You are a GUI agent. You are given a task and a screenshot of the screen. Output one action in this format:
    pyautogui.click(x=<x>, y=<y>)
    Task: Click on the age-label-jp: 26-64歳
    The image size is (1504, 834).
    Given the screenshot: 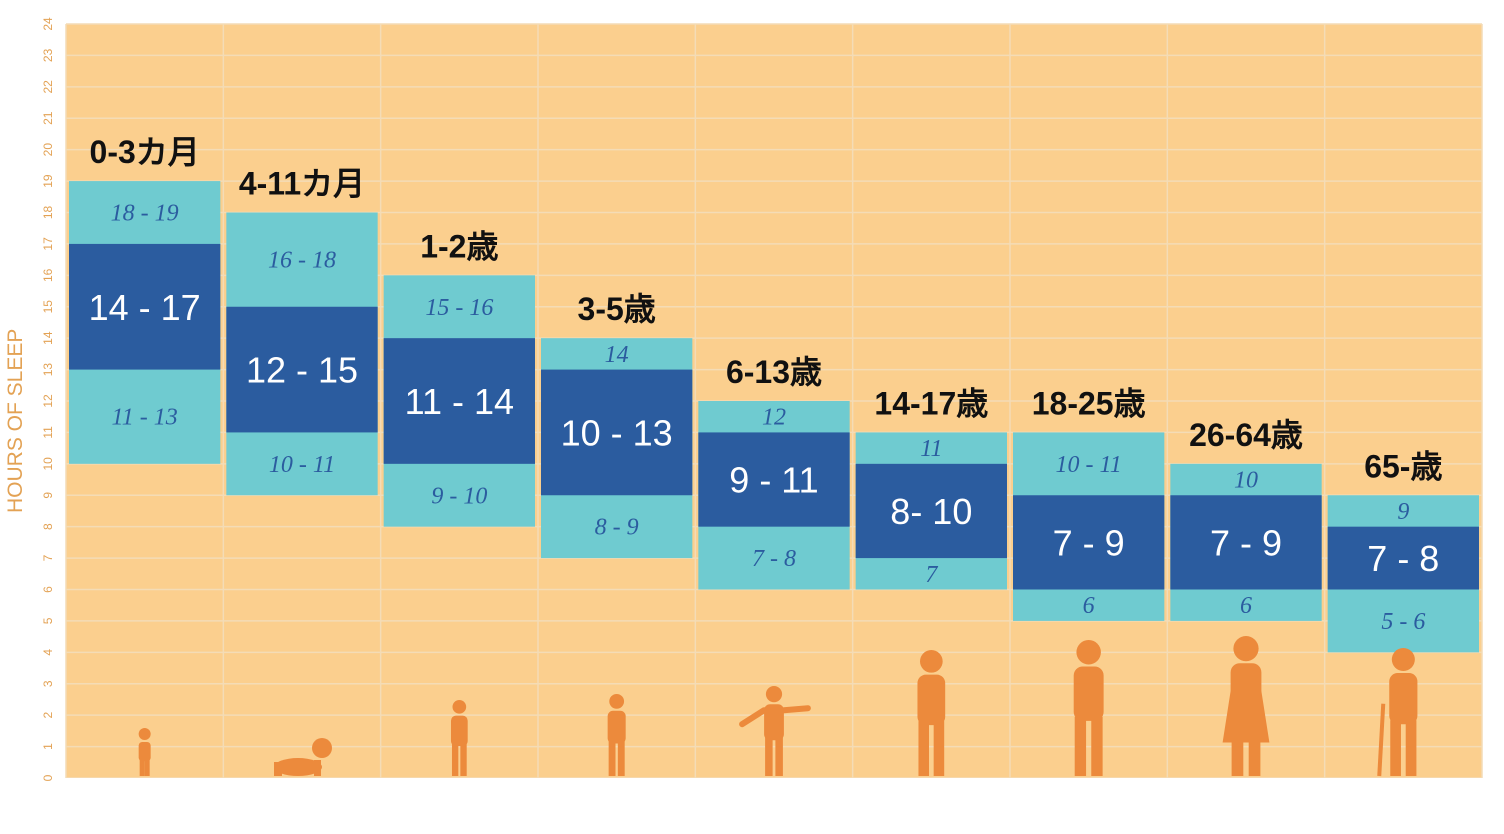 What is the action you would take?
    pyautogui.click(x=1246, y=435)
    